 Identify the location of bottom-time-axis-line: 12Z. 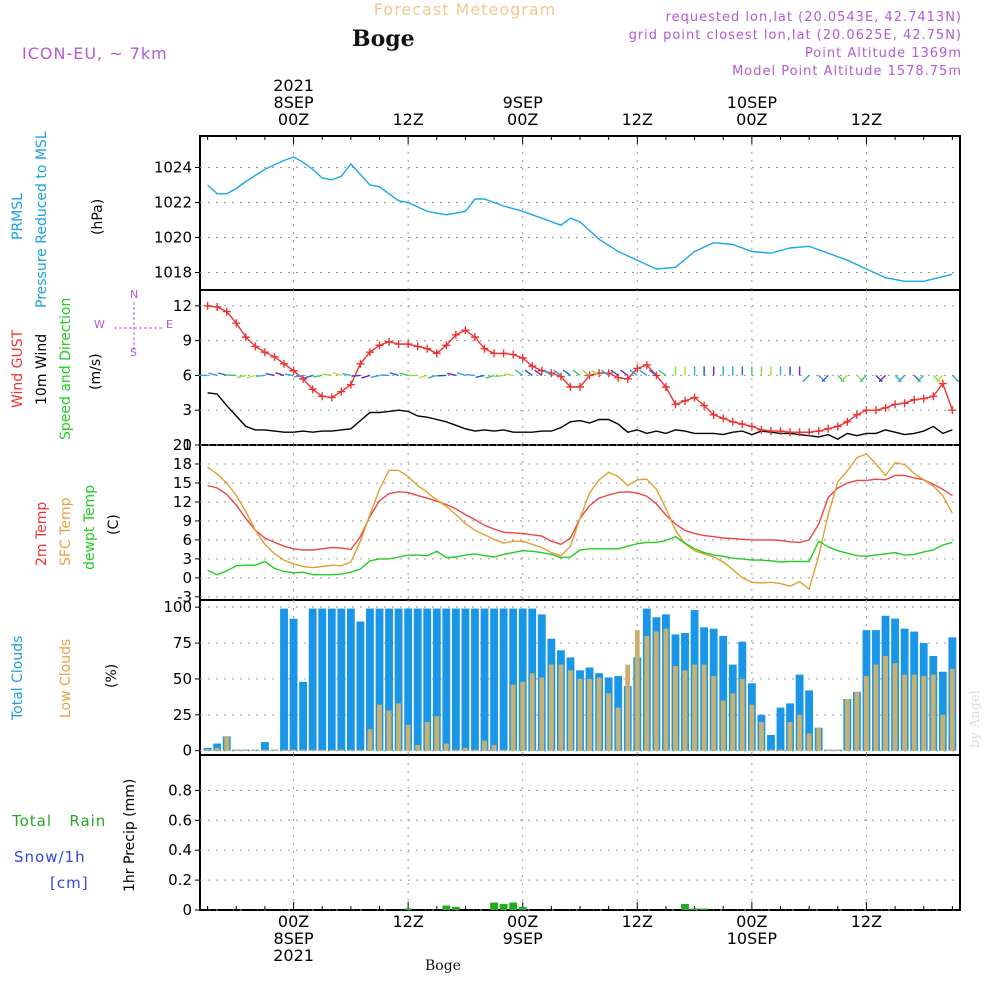
(866, 921).